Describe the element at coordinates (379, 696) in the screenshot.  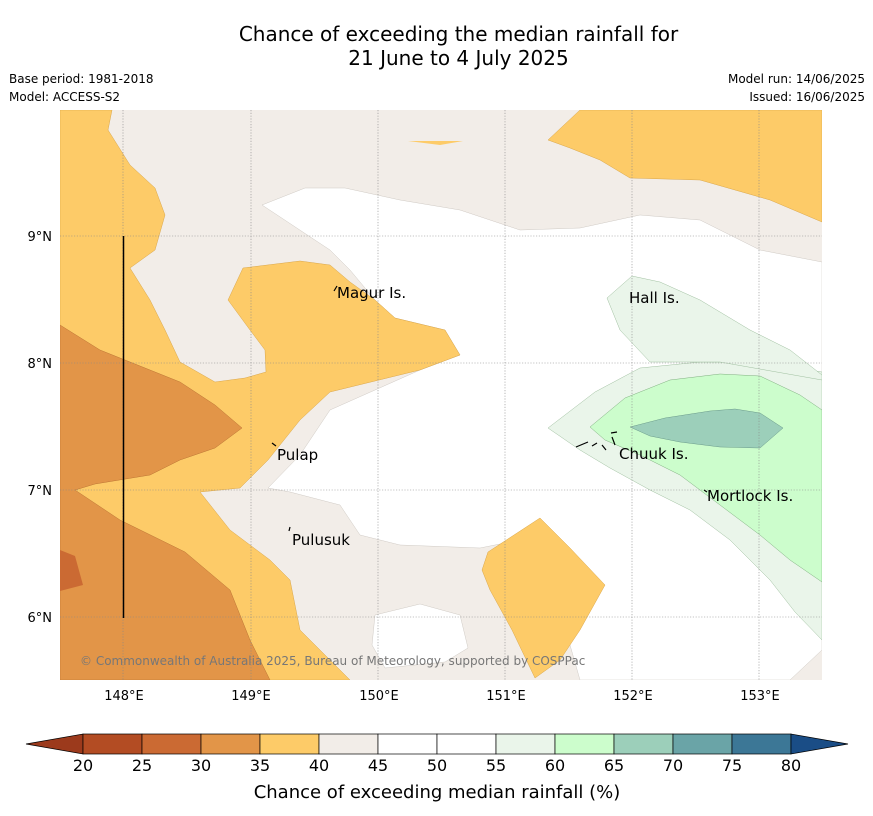
I see `lon-label-150e: 150°E` at that location.